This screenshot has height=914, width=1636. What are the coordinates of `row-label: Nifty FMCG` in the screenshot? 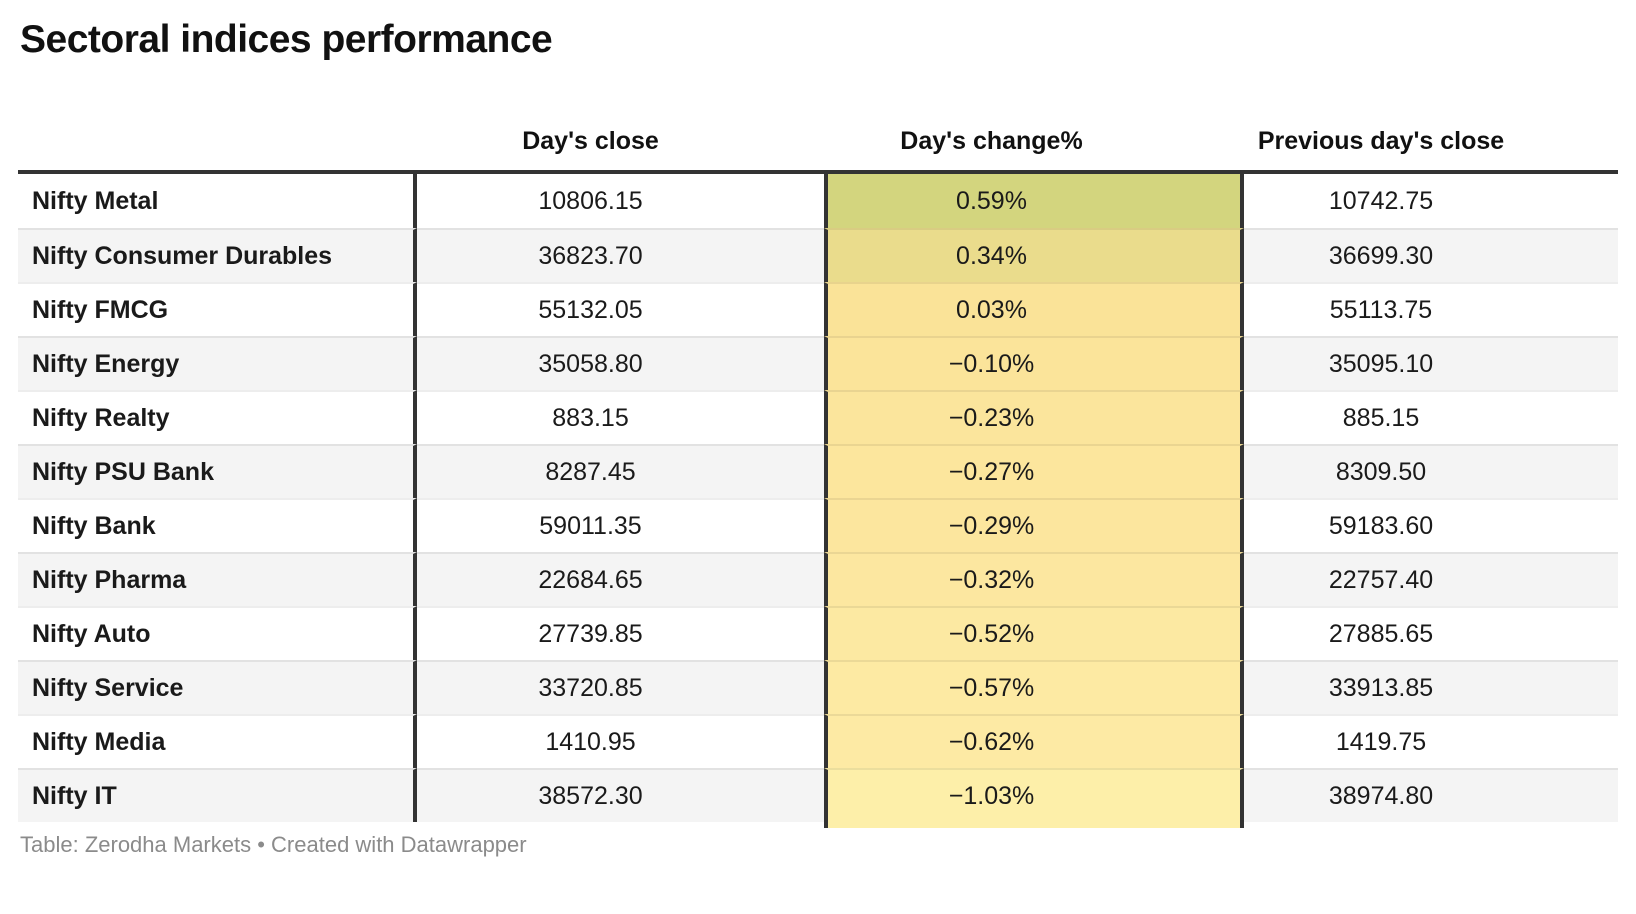 It's located at (217, 309).